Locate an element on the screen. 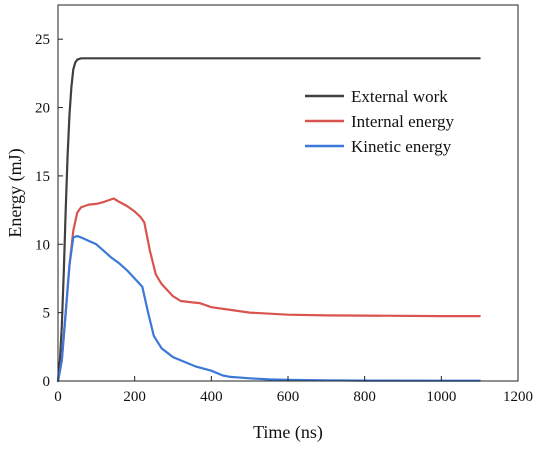  legend-label: Internal energy is located at coordinates (403, 121).